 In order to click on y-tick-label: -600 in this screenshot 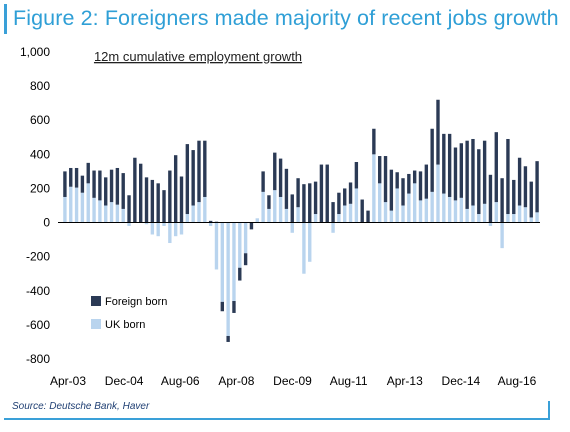, I will do `click(38, 325)`.